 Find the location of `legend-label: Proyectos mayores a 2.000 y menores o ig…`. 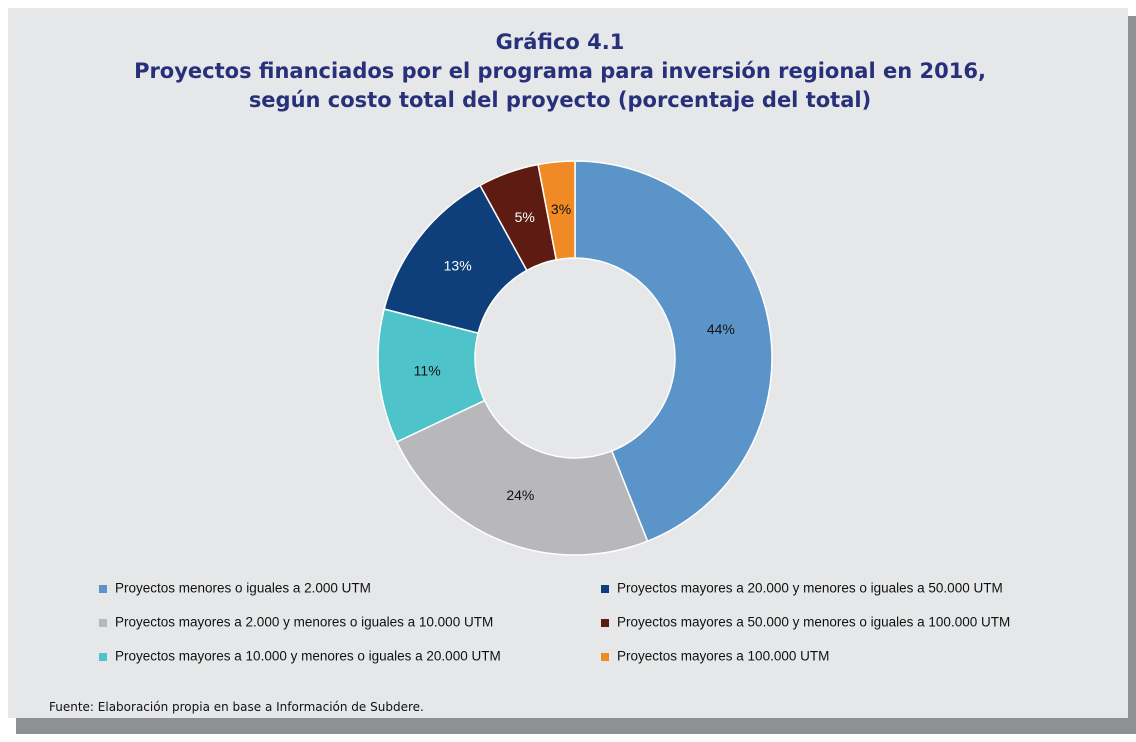

legend-label: Proyectos mayores a 2.000 y menores o ig… is located at coordinates (304, 622).